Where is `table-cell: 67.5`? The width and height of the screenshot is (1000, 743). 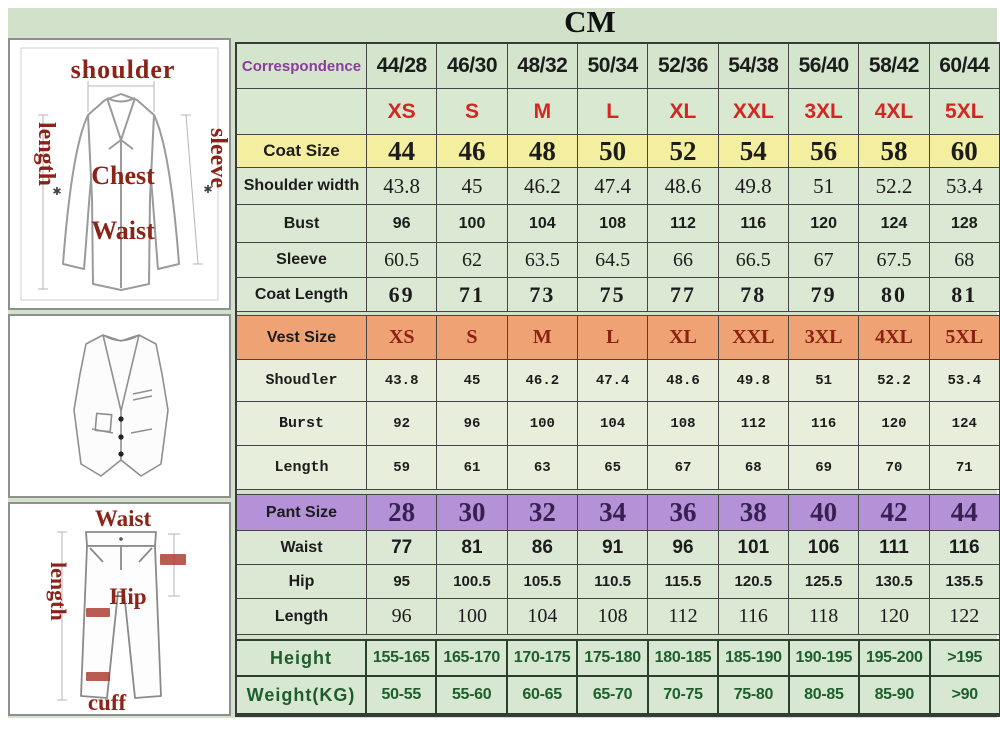 table-cell: 67.5 is located at coordinates (894, 260).